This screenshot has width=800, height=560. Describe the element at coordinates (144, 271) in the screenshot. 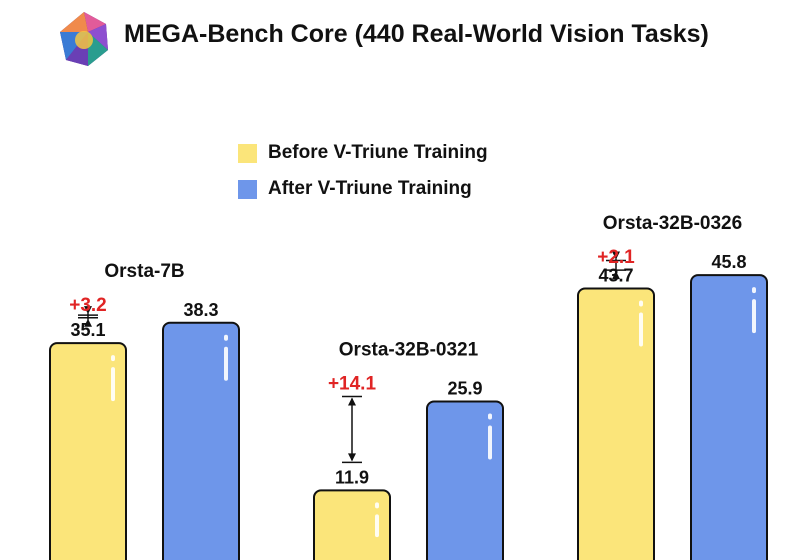

I see `category-label-group-1: Orsta-7B` at that location.